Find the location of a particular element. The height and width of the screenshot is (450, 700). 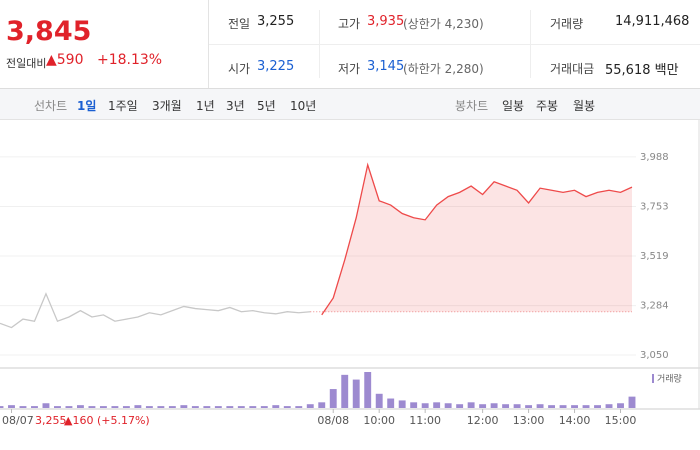

x-tick-label: 12:00 is located at coordinates (483, 420).